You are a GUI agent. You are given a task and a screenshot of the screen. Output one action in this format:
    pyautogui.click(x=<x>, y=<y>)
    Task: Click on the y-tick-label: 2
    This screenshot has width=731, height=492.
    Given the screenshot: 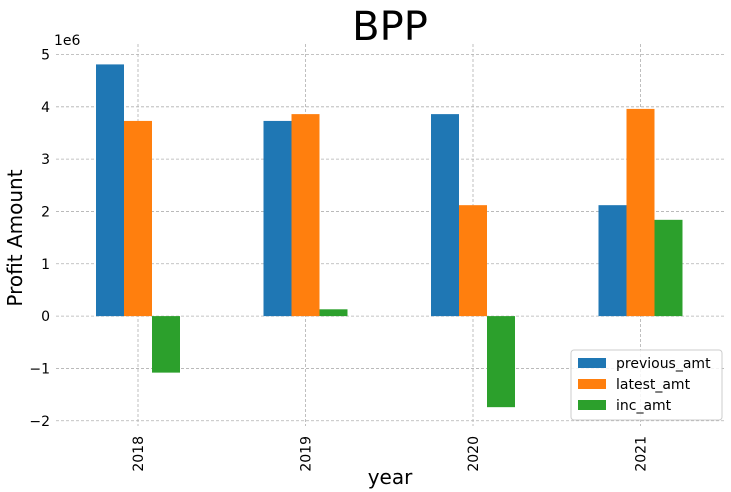 What is the action you would take?
    pyautogui.click(x=45, y=212)
    